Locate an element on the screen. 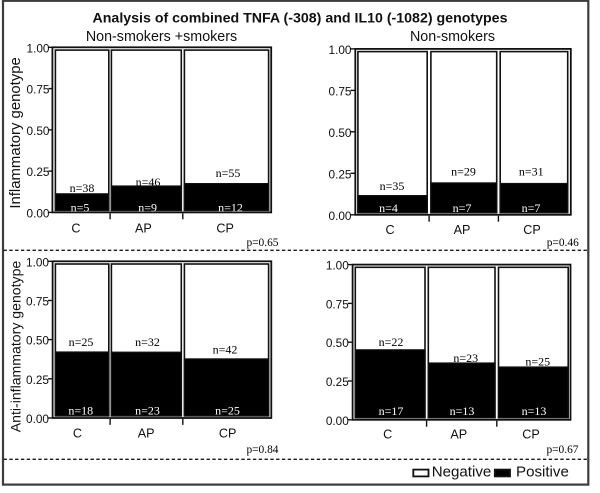 This screenshot has height=493, width=600. svg-text: n=29 is located at coordinates (463, 172).